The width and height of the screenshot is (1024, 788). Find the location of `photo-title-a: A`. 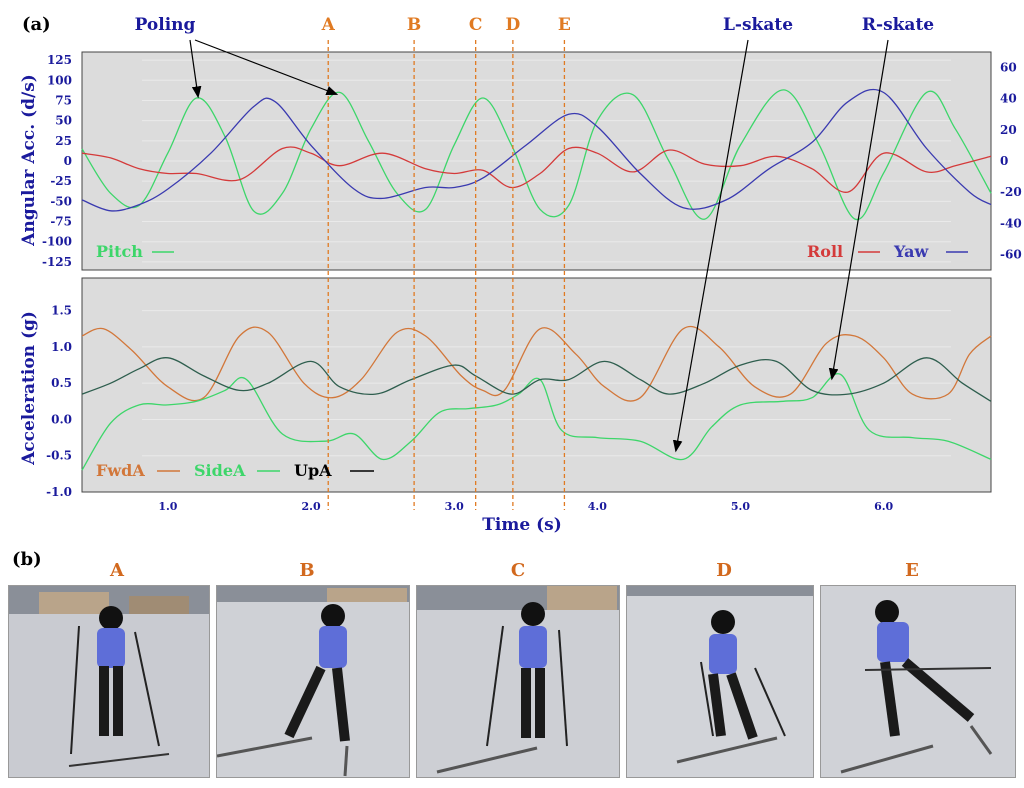

photo-title-a: A is located at coordinates (117, 570).